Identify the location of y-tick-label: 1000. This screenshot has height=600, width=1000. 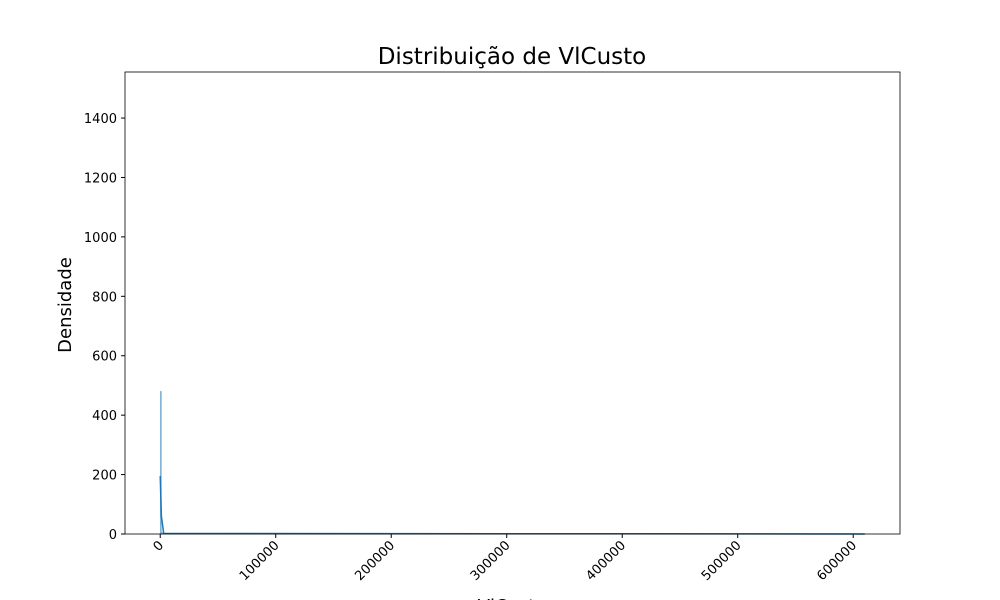
(100, 238).